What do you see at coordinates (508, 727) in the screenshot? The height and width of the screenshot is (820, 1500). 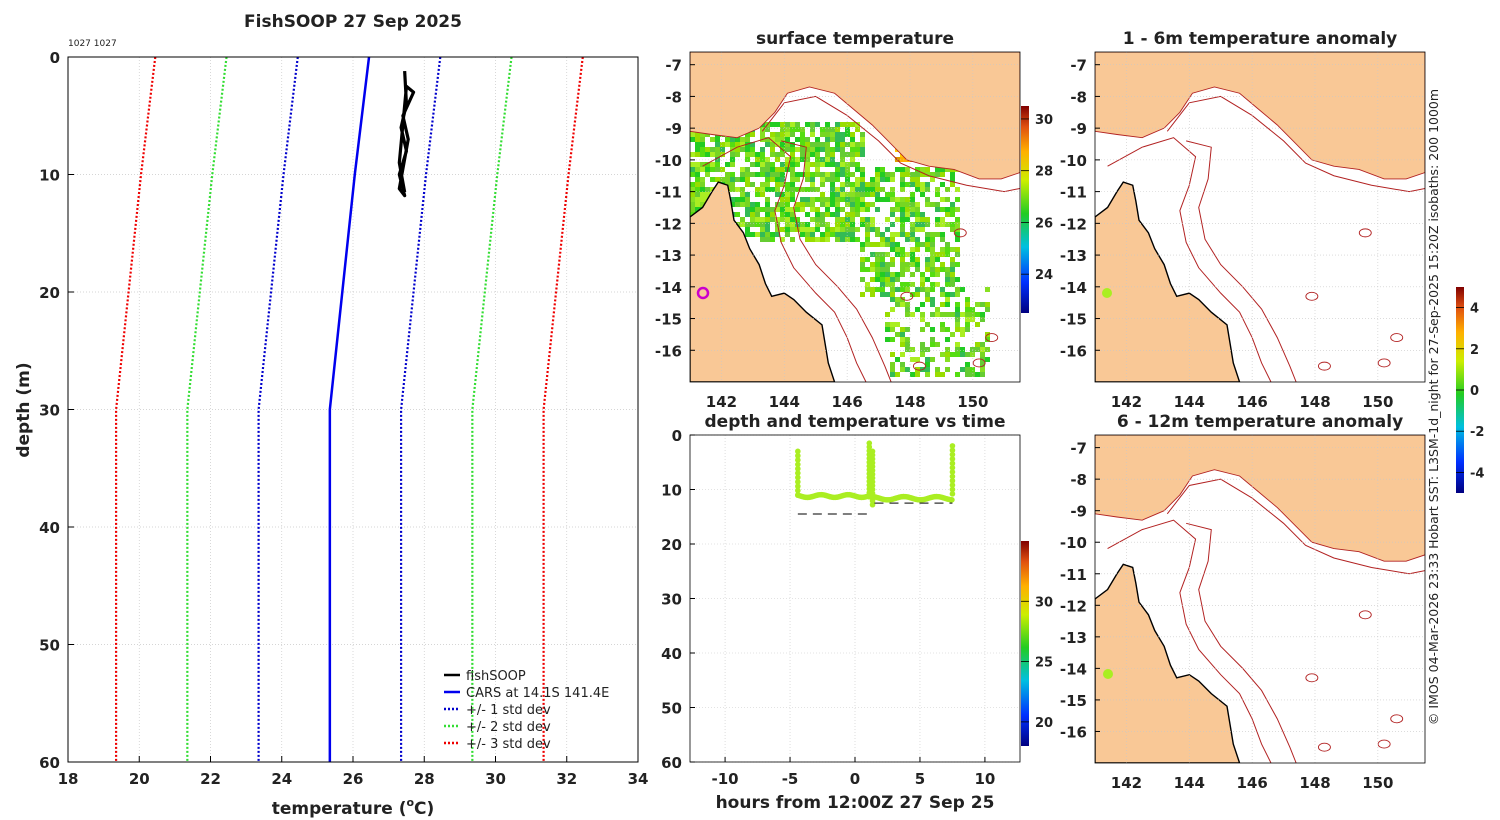 I see `legend-label-sd2: +/- 2 std dev` at bounding box center [508, 727].